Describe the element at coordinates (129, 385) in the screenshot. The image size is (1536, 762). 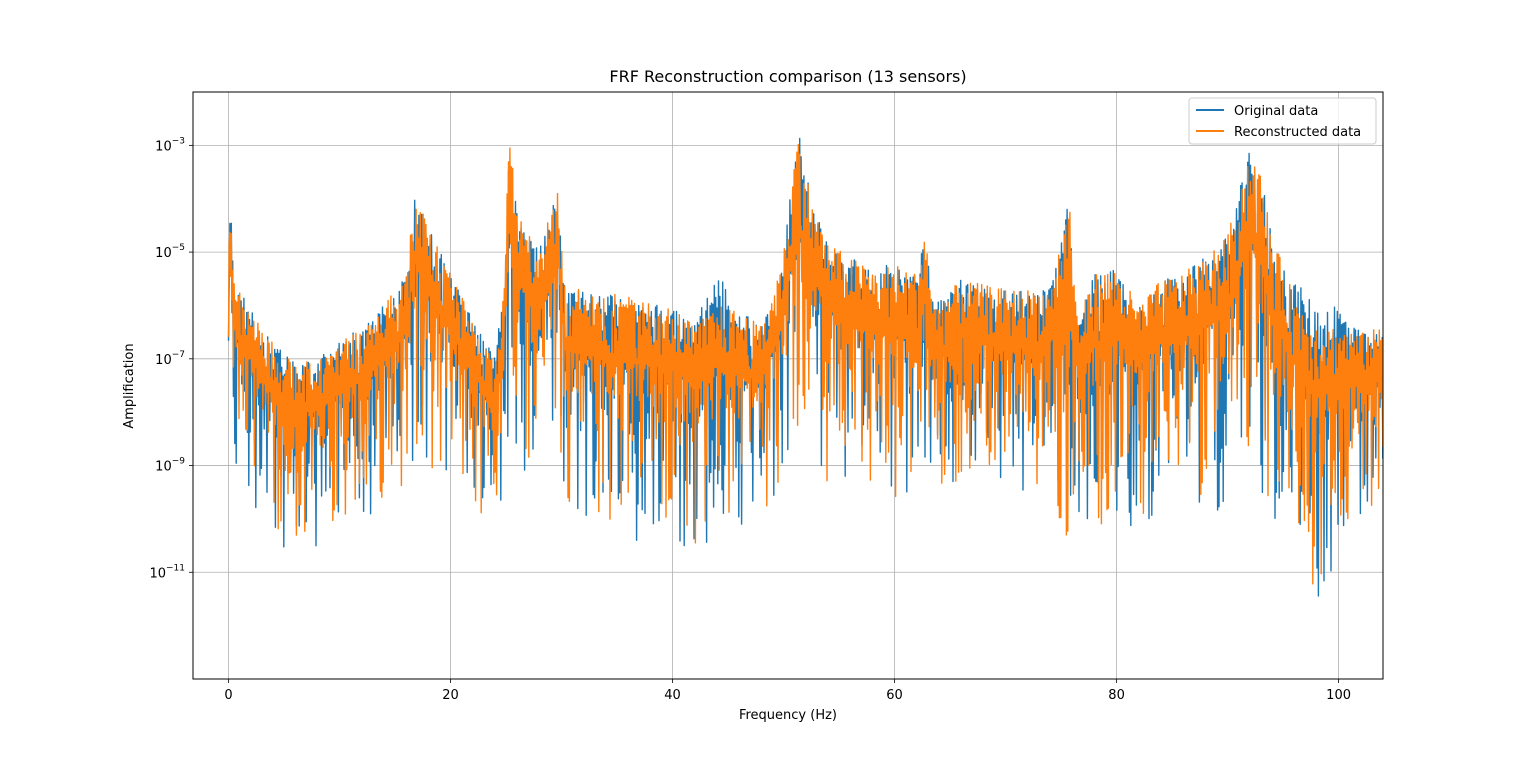
I see `y-axis-label: Amplification` at that location.